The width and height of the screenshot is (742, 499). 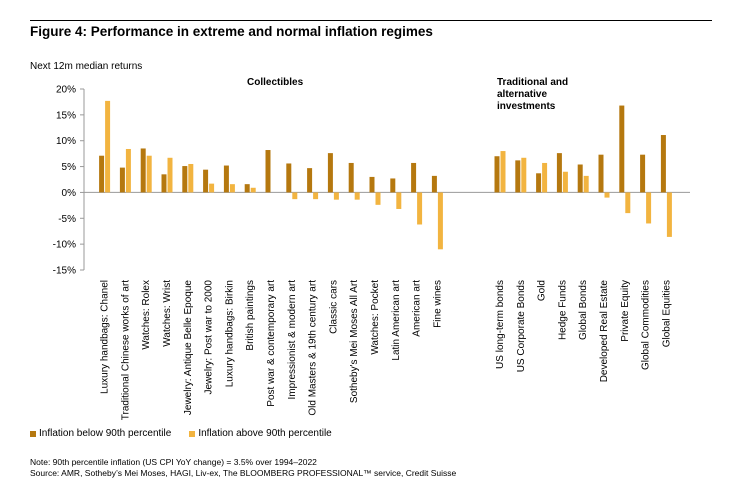 I want to click on legend-swatch-above, so click(x=192, y=433).